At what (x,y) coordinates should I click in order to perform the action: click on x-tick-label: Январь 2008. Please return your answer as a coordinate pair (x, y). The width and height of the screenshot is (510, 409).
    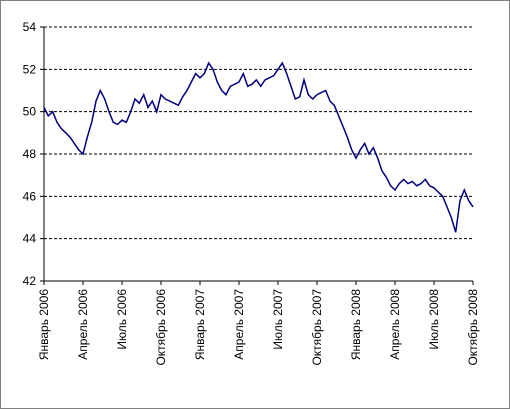
    Looking at the image, I should click on (356, 324).